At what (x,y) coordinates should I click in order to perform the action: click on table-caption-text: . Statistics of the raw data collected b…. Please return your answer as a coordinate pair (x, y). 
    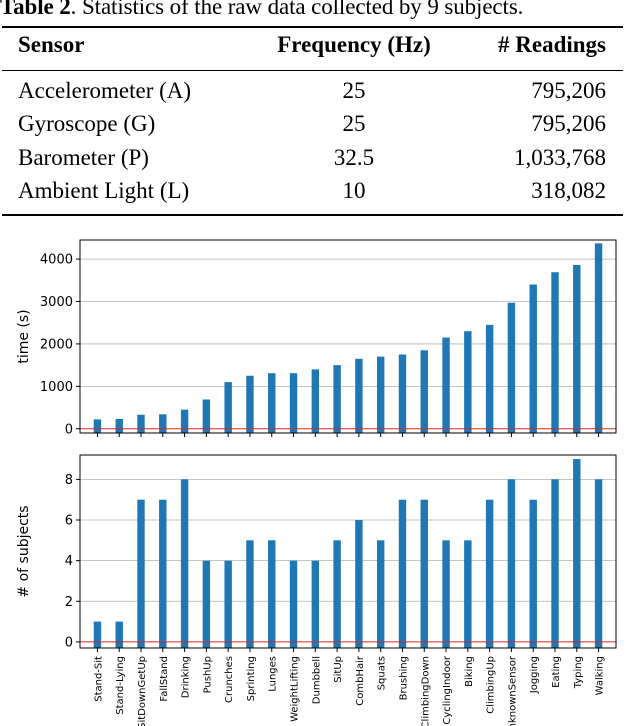
    Looking at the image, I should click on (297, 9).